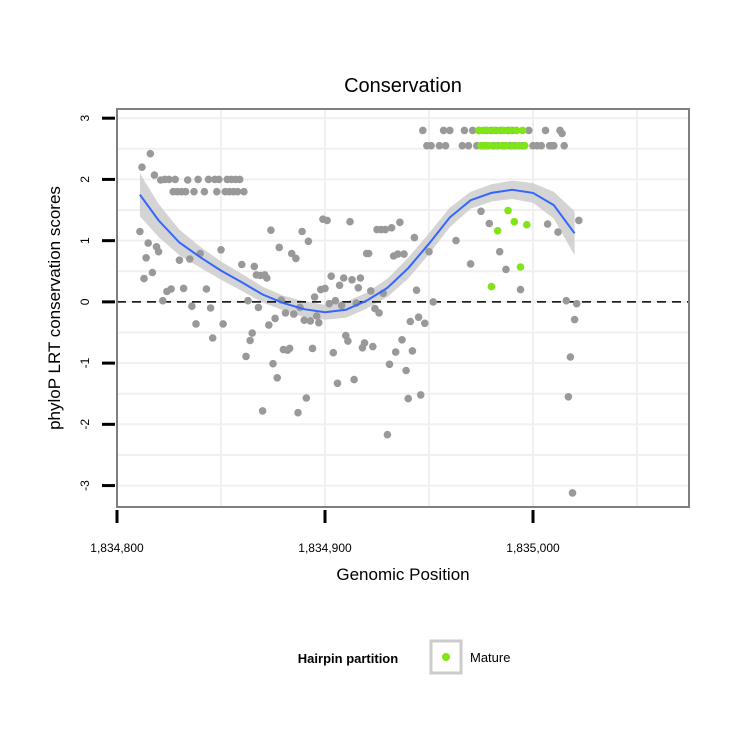  What do you see at coordinates (85, 362) in the screenshot?
I see `y-tick-label: -1` at bounding box center [85, 362].